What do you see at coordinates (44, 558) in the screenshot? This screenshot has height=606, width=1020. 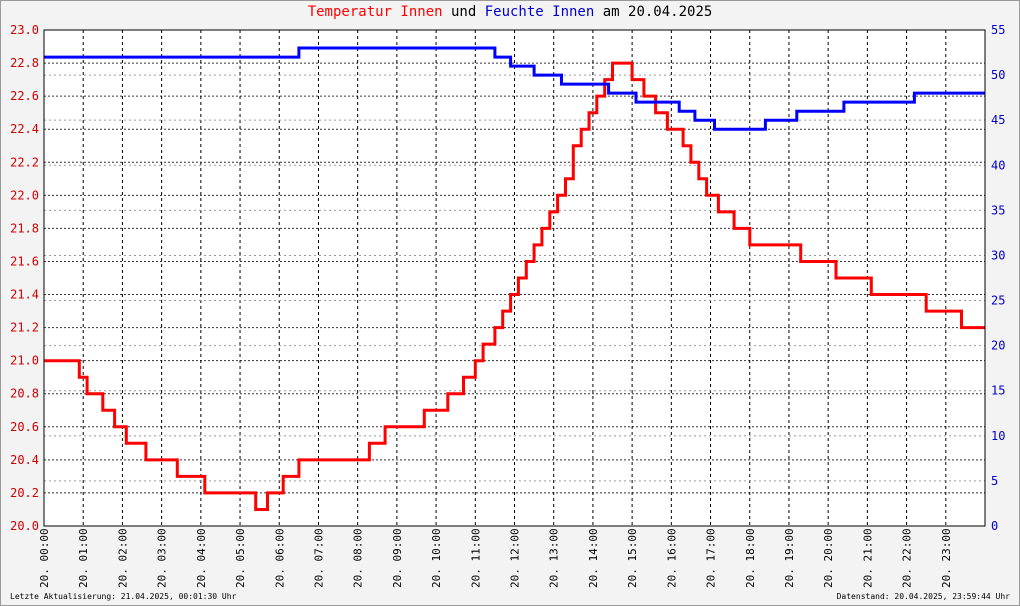 I see `x-tick-label: 20. 00:00` at bounding box center [44, 558].